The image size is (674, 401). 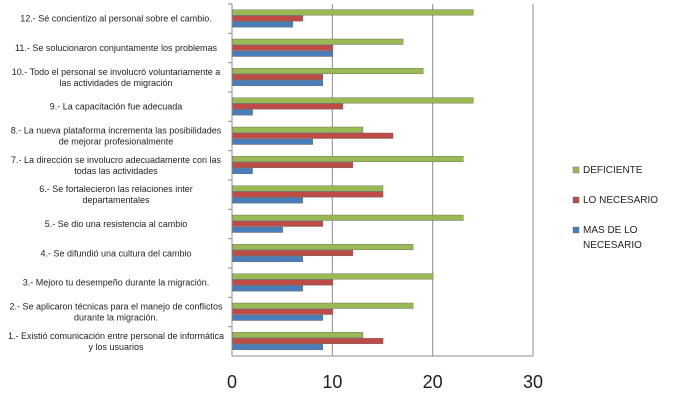 I want to click on category-label-line: durante la migración., so click(x=116, y=318).